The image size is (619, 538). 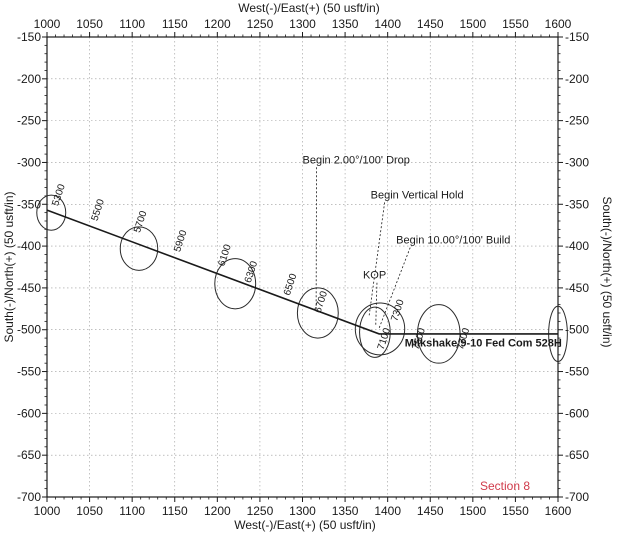 What do you see at coordinates (47, 24) in the screenshot?
I see `x-tick-label-top: 1000` at bounding box center [47, 24].